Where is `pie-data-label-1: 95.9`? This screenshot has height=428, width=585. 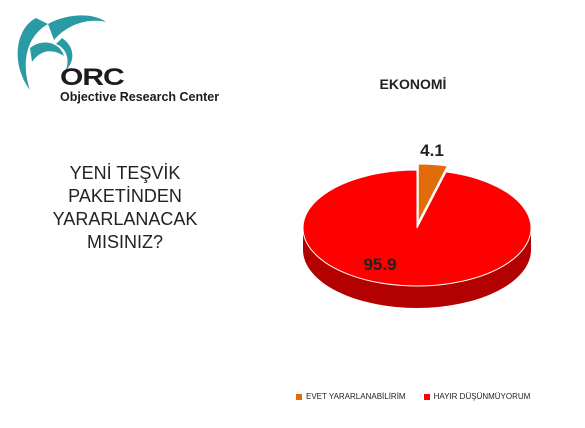
pie-data-label-1: 95.9 is located at coordinates (379, 264).